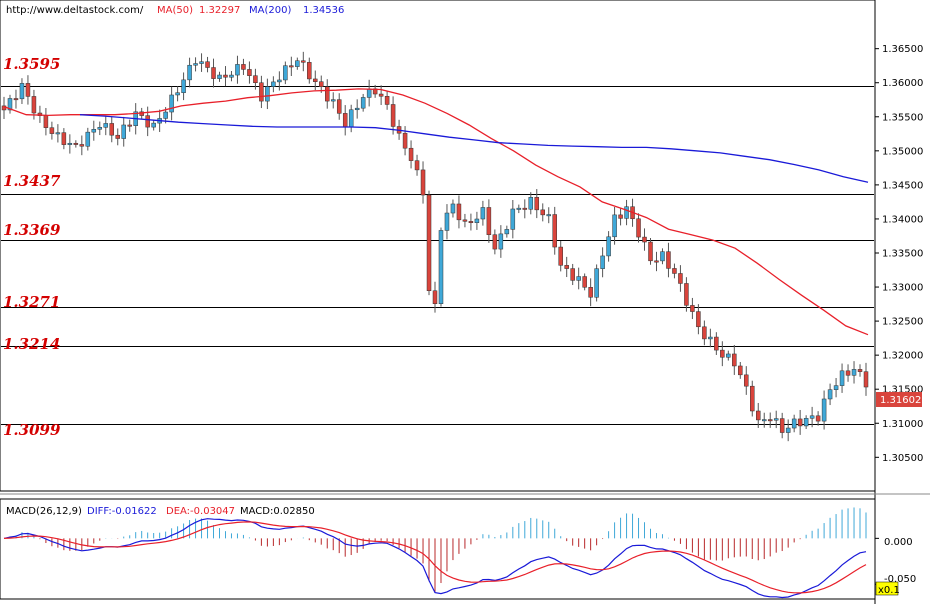  I want to click on macd-indicator, so click(441, 553).